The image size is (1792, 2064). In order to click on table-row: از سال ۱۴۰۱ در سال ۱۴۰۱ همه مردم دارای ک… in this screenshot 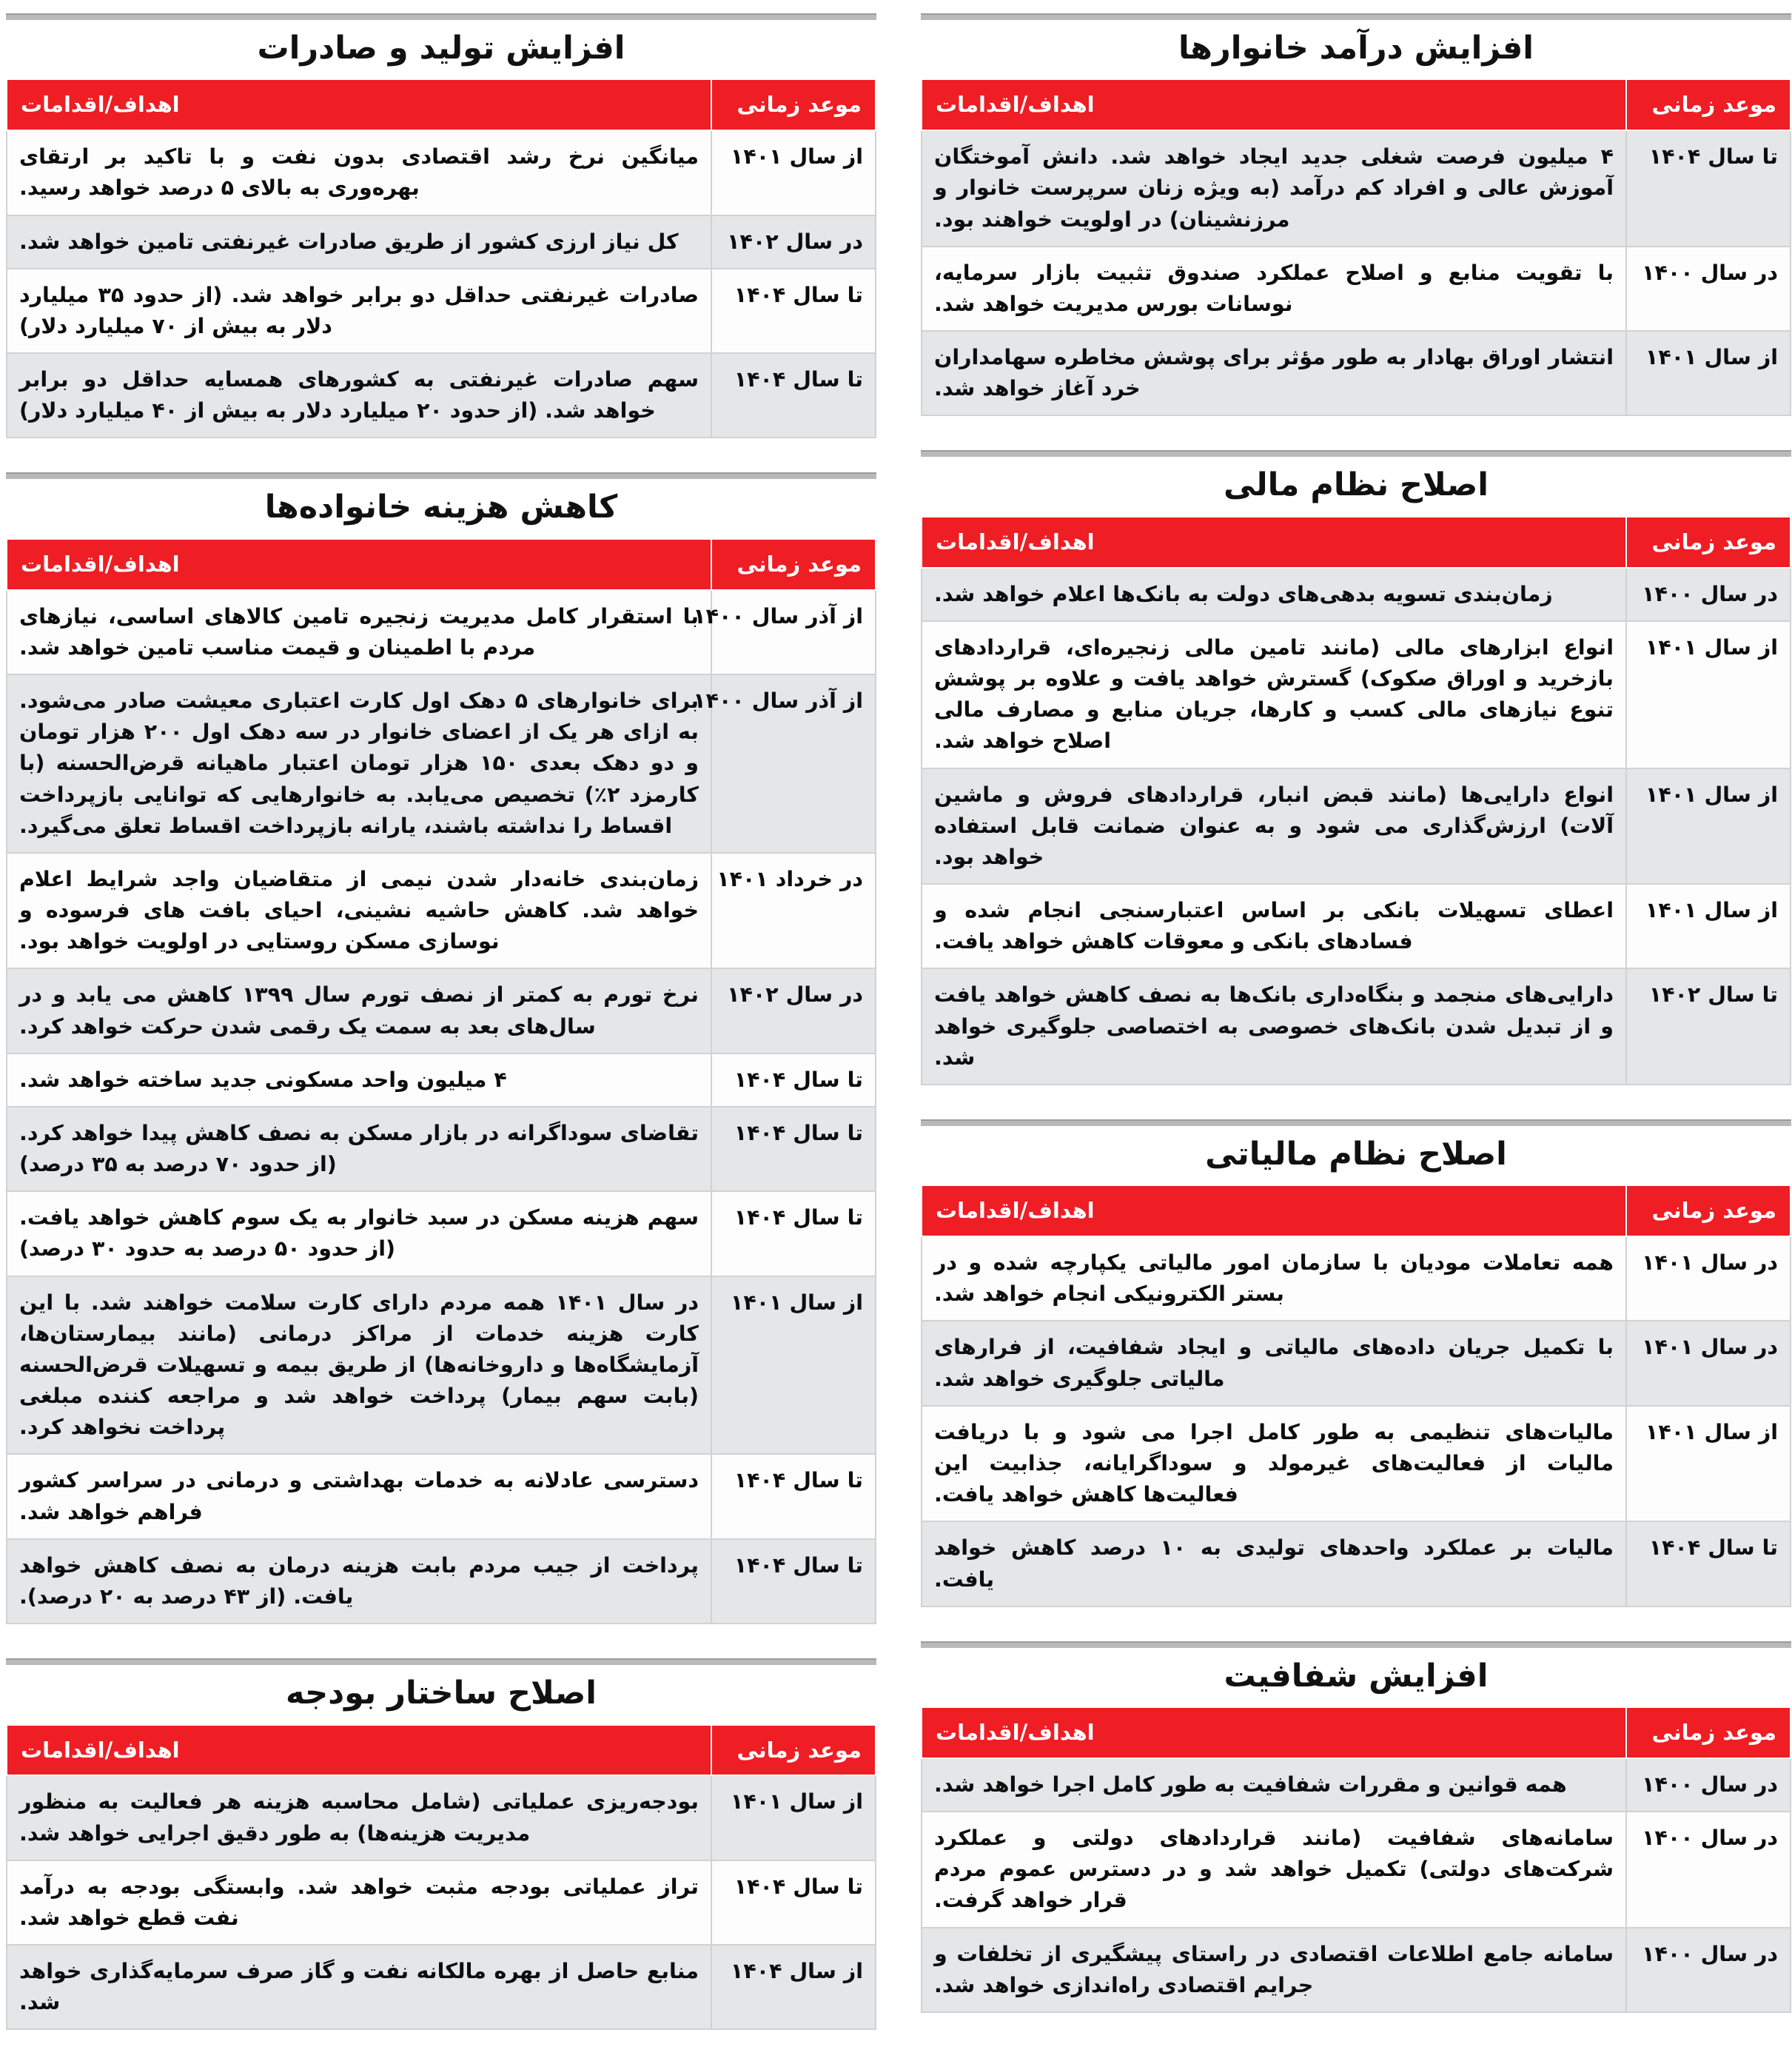, I will do `click(441, 1365)`.